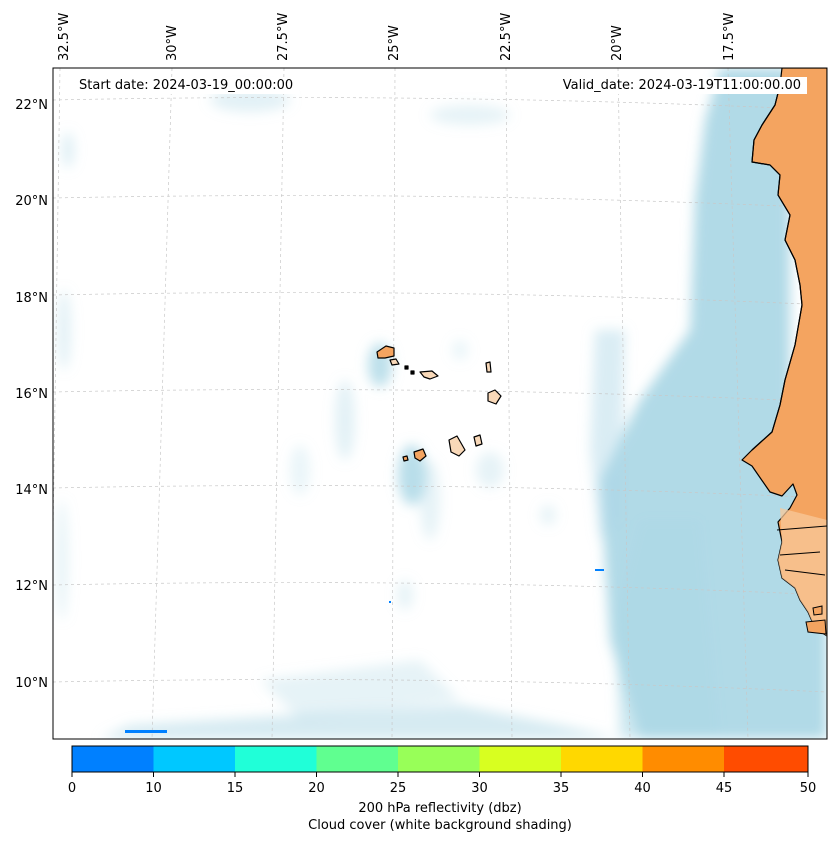  Describe the element at coordinates (681, 85) in the screenshot. I see `valid-date-label: Valid_date: 2024-03-19T11:00:00.00` at that location.